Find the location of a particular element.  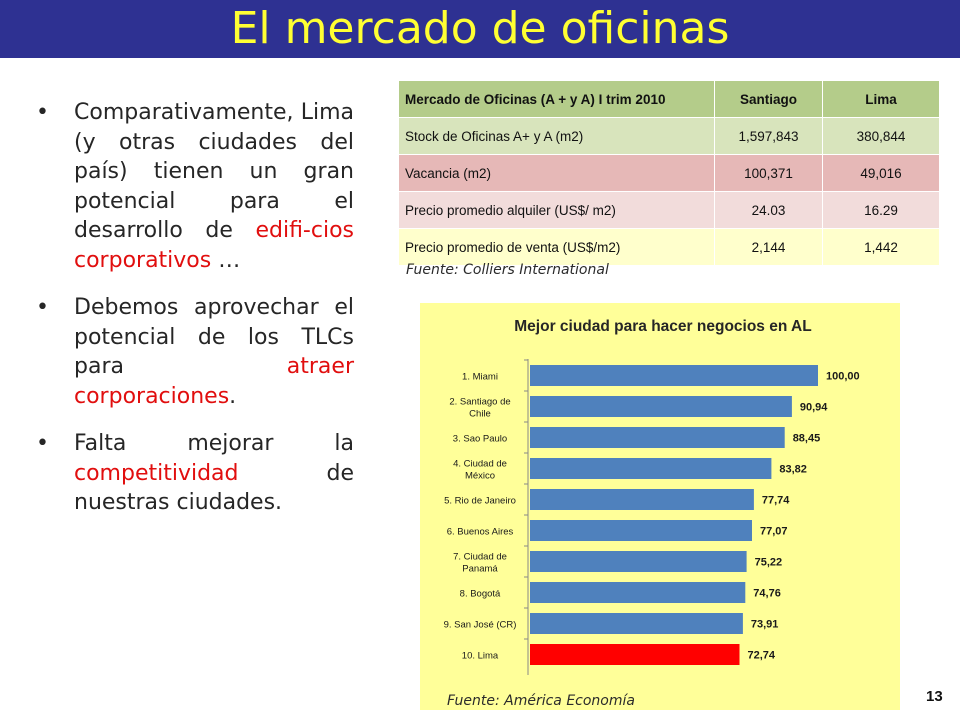

chart-category-label: 3. Sao Paulo is located at coordinates (480, 439).